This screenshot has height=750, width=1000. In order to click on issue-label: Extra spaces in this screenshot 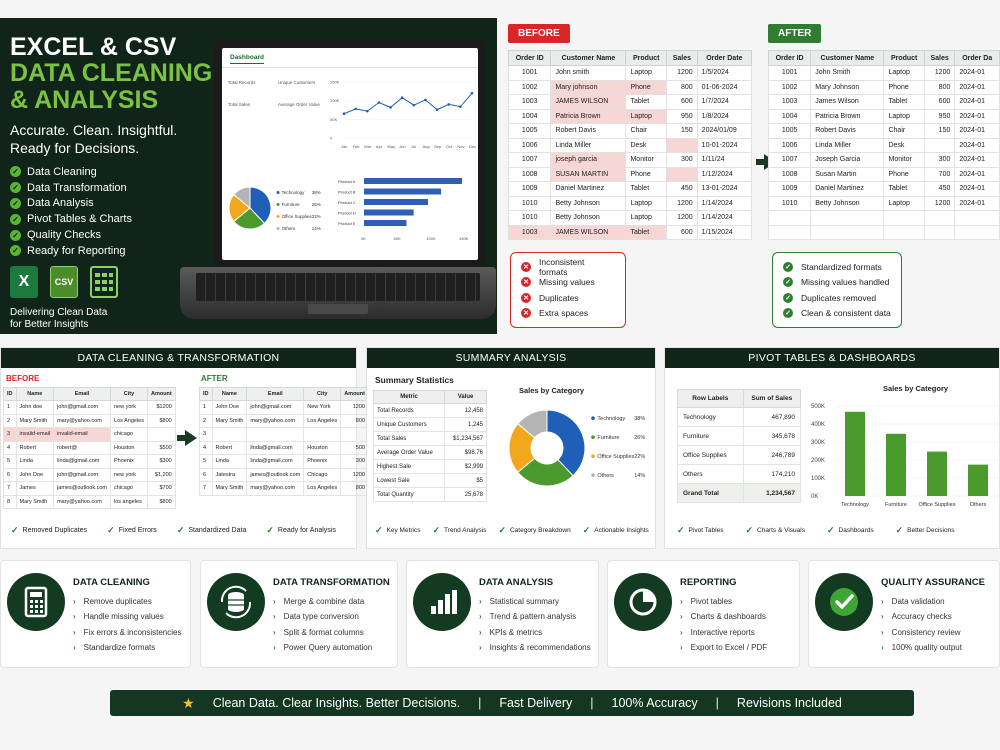, I will do `click(564, 313)`.